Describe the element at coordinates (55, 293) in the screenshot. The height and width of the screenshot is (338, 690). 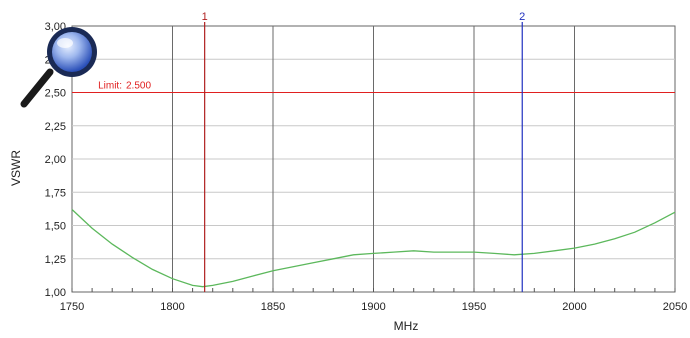
I see `y-tick-label: 1,00` at that location.